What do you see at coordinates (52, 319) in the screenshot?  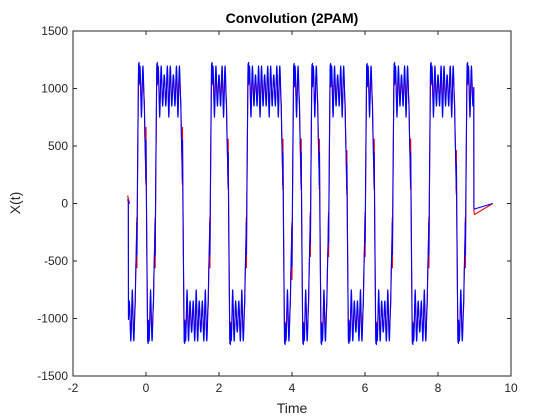 I see `y-tick-label: -1000` at bounding box center [52, 319].